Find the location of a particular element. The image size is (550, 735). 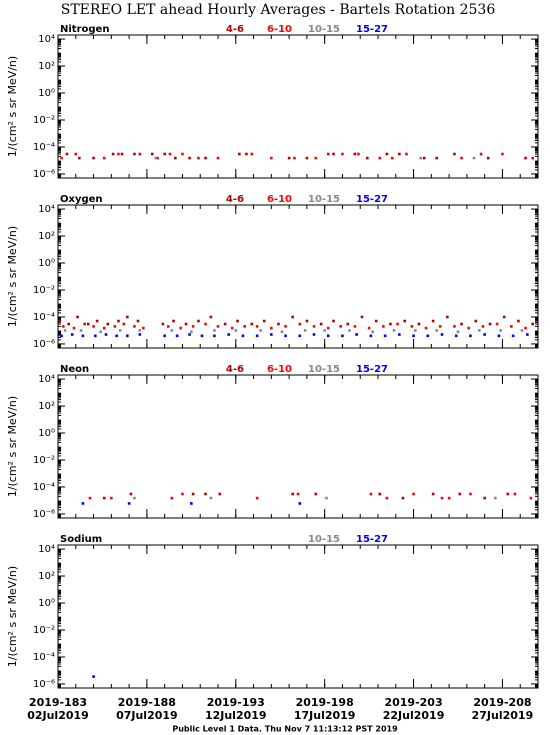

y-axis-label: 1/(cm² s sr MeV/n) is located at coordinates (12, 276).